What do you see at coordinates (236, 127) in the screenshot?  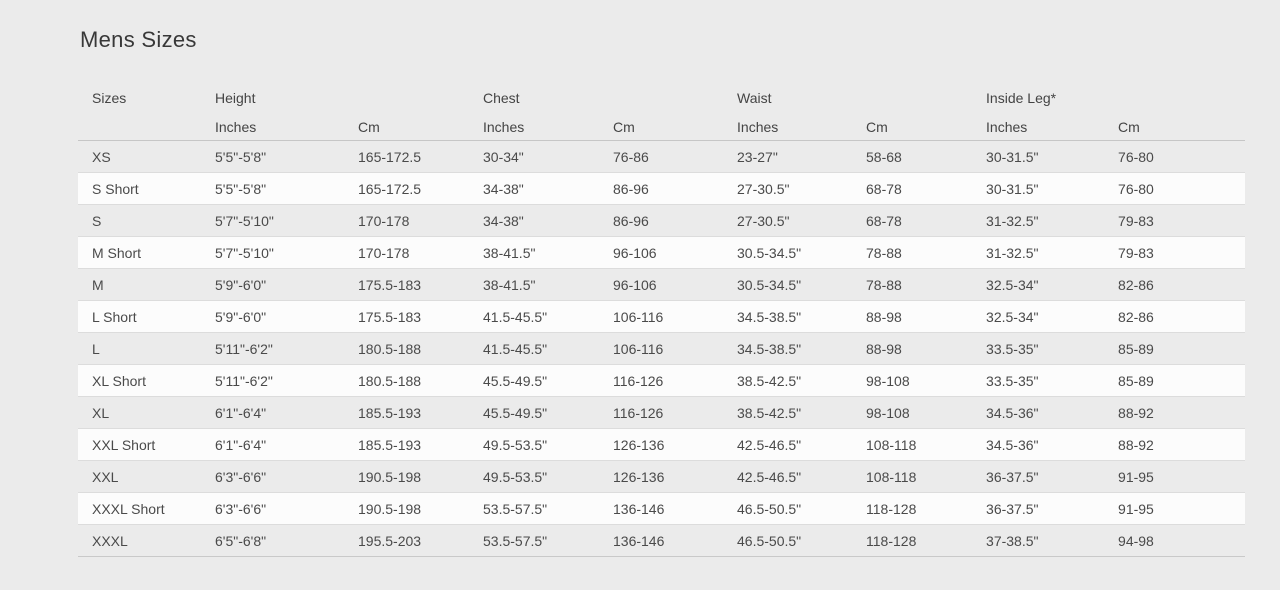 I see `unit-header-height-inches: Inches` at bounding box center [236, 127].